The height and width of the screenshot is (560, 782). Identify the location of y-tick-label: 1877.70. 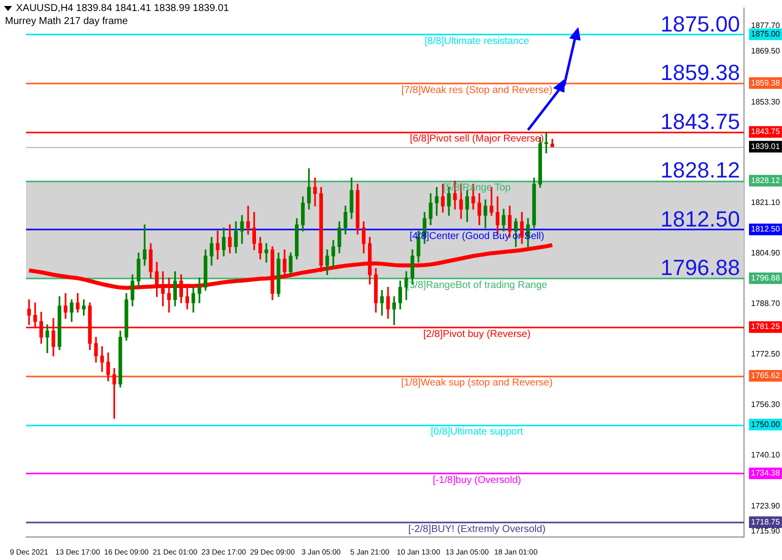
(765, 25).